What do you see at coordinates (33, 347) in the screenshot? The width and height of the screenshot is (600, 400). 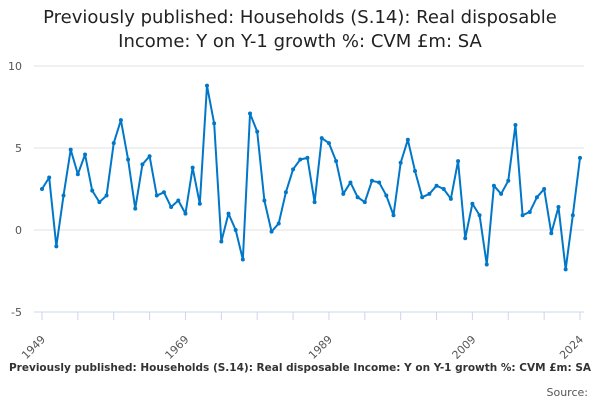 I see `x-tick-label: 1949` at bounding box center [33, 347].